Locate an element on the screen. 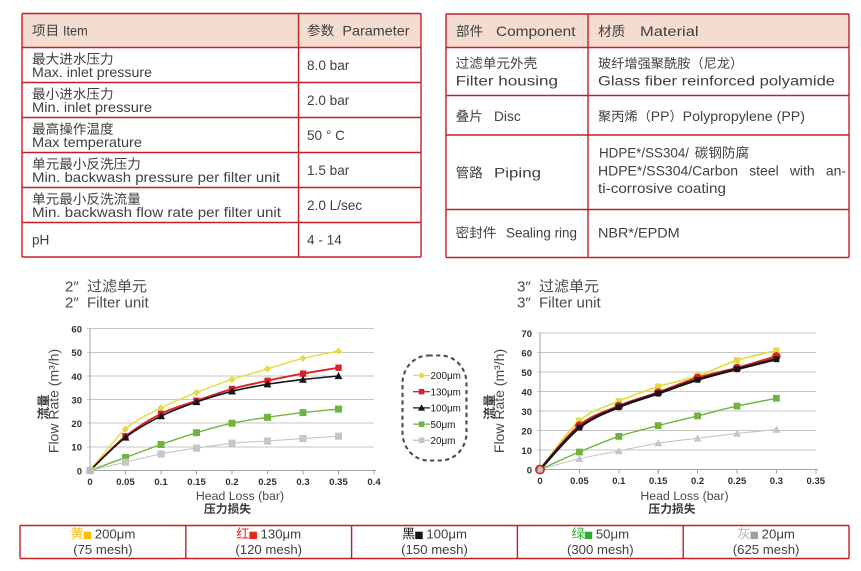 The image size is (861, 571). svg-text: 3″ is located at coordinates (528, 287).